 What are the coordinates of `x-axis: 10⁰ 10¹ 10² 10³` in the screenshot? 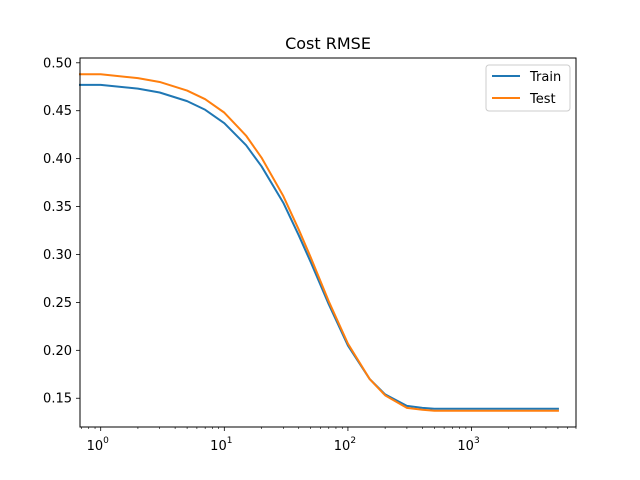 It's located at (329, 440).